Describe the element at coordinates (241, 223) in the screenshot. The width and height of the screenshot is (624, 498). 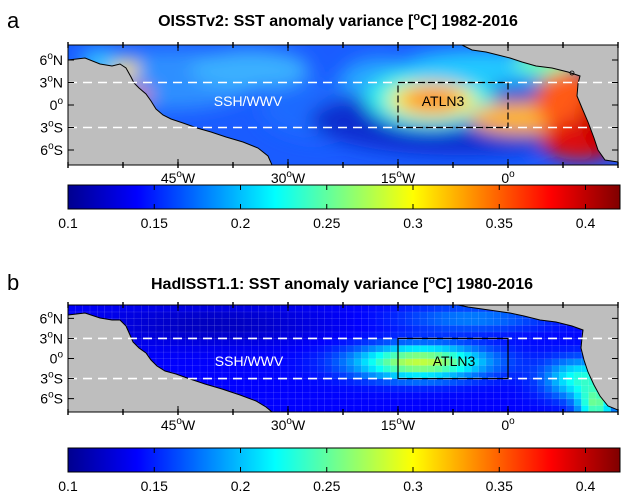
I see `colorbar-tick-label: 0.2` at that location.